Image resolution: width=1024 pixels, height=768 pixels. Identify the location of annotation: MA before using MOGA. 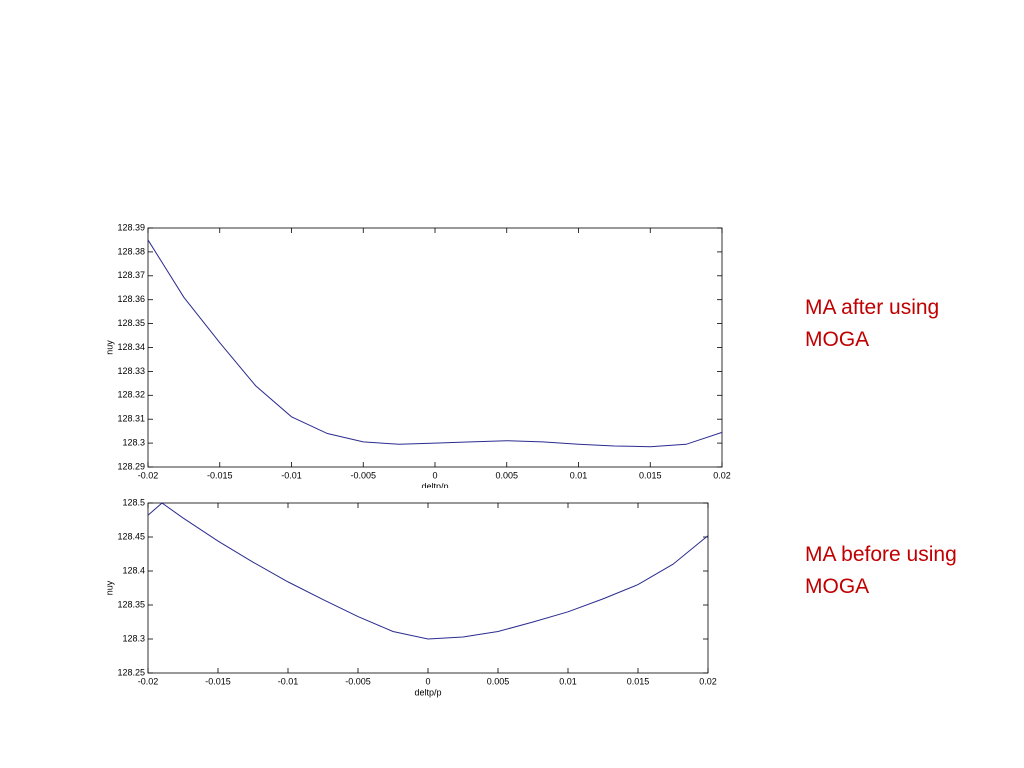
(881, 570).